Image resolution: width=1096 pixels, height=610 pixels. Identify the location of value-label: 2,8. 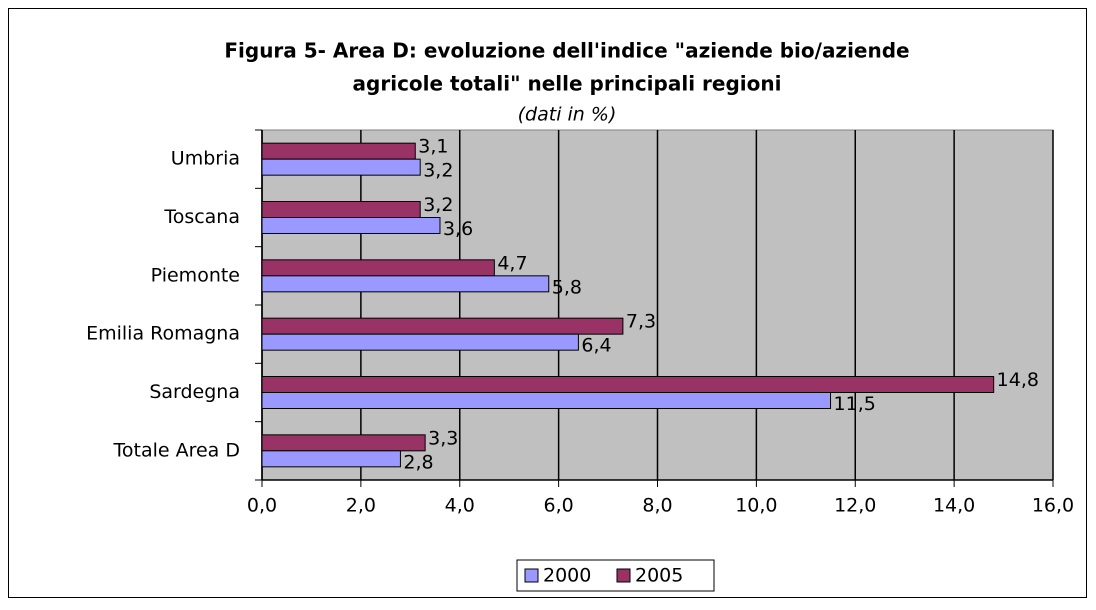
(418, 462).